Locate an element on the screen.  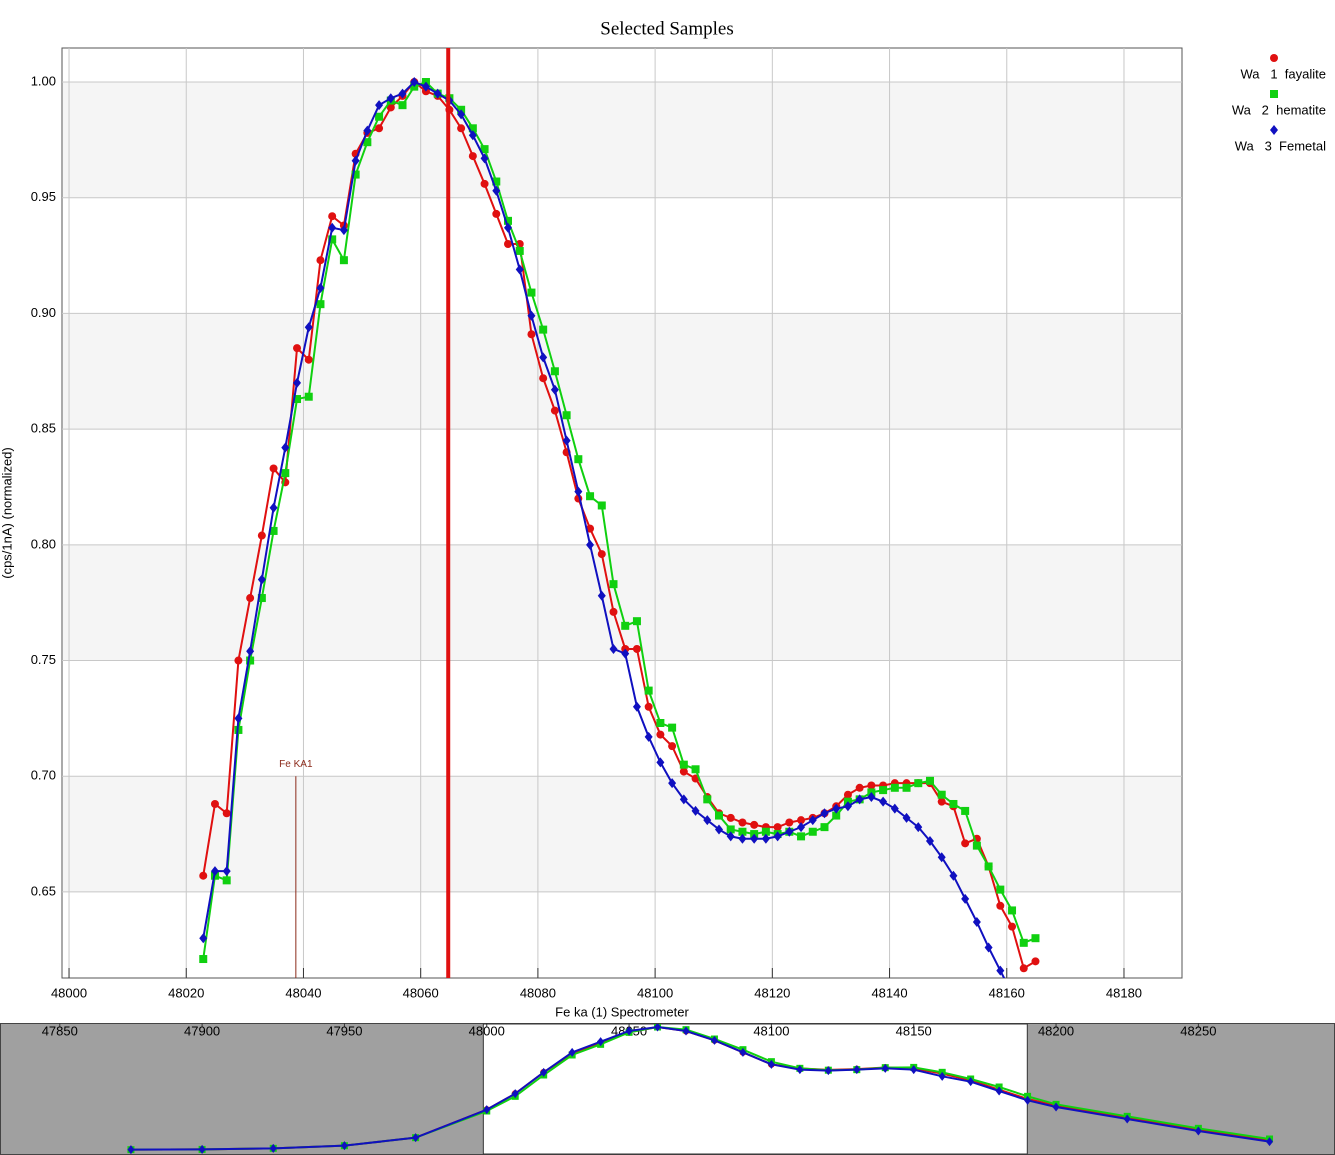
x-tick-label: 48200 is located at coordinates (1056, 1030).